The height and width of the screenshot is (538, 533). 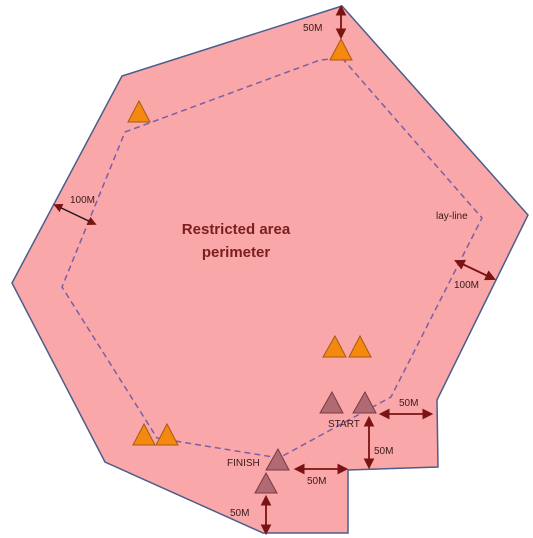 What do you see at coordinates (475, 270) in the screenshot?
I see `right-100m-arrow` at bounding box center [475, 270].